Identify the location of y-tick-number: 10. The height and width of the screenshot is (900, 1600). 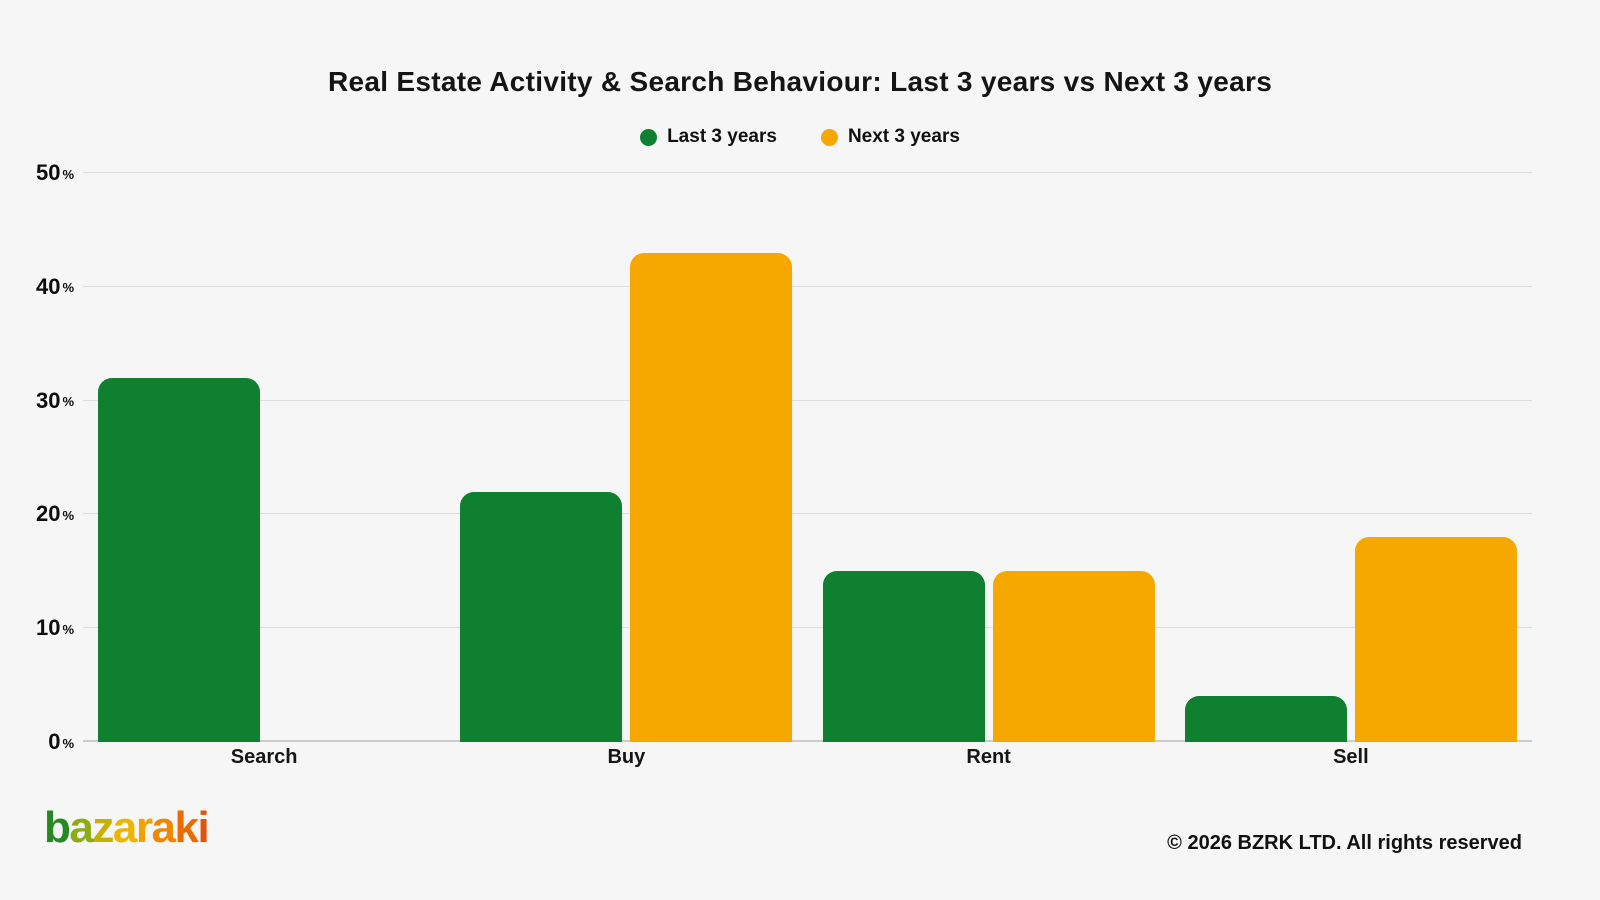
(48, 628).